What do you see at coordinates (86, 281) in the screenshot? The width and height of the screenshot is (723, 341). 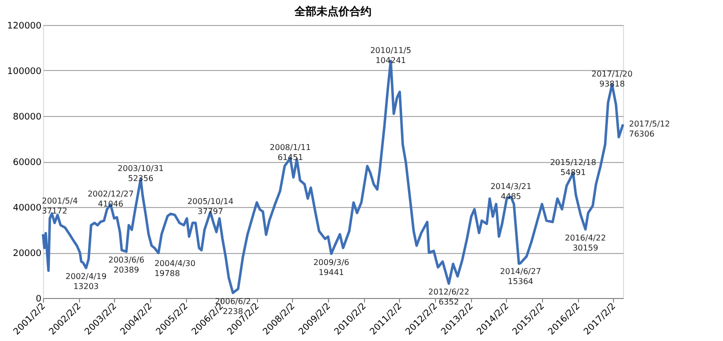 I see `annotation: 2002/4/19 13203` at bounding box center [86, 281].